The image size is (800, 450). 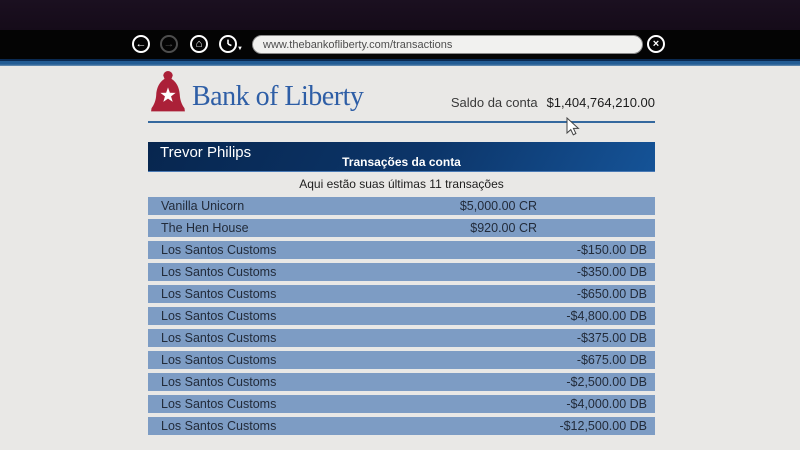 What do you see at coordinates (656, 44) in the screenshot?
I see `close-icon: ×` at bounding box center [656, 44].